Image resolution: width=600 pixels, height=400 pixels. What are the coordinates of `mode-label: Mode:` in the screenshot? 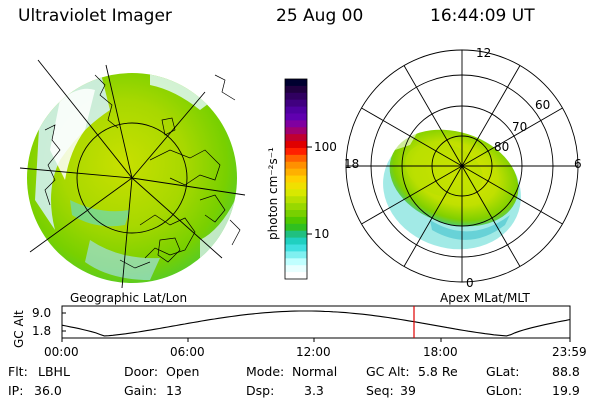 It's located at (265, 371).